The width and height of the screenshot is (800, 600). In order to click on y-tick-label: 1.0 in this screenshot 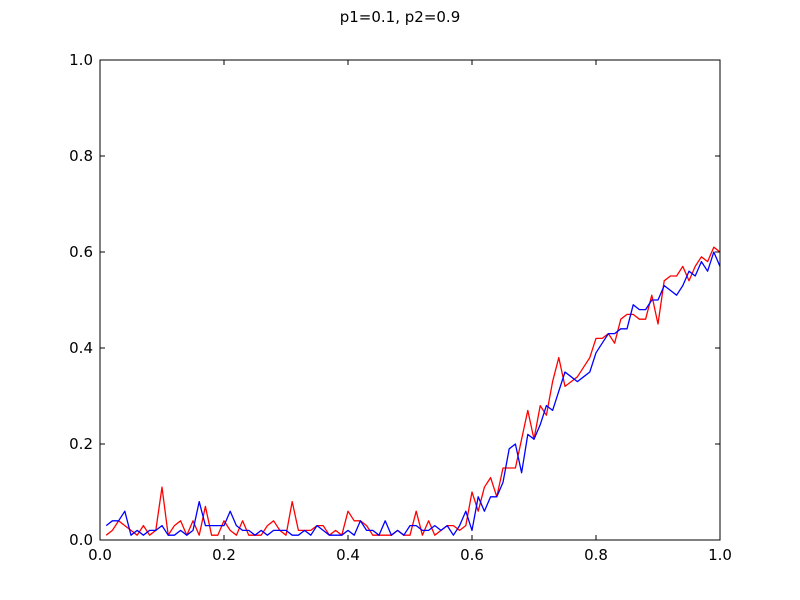, I will do `click(81, 60)`.